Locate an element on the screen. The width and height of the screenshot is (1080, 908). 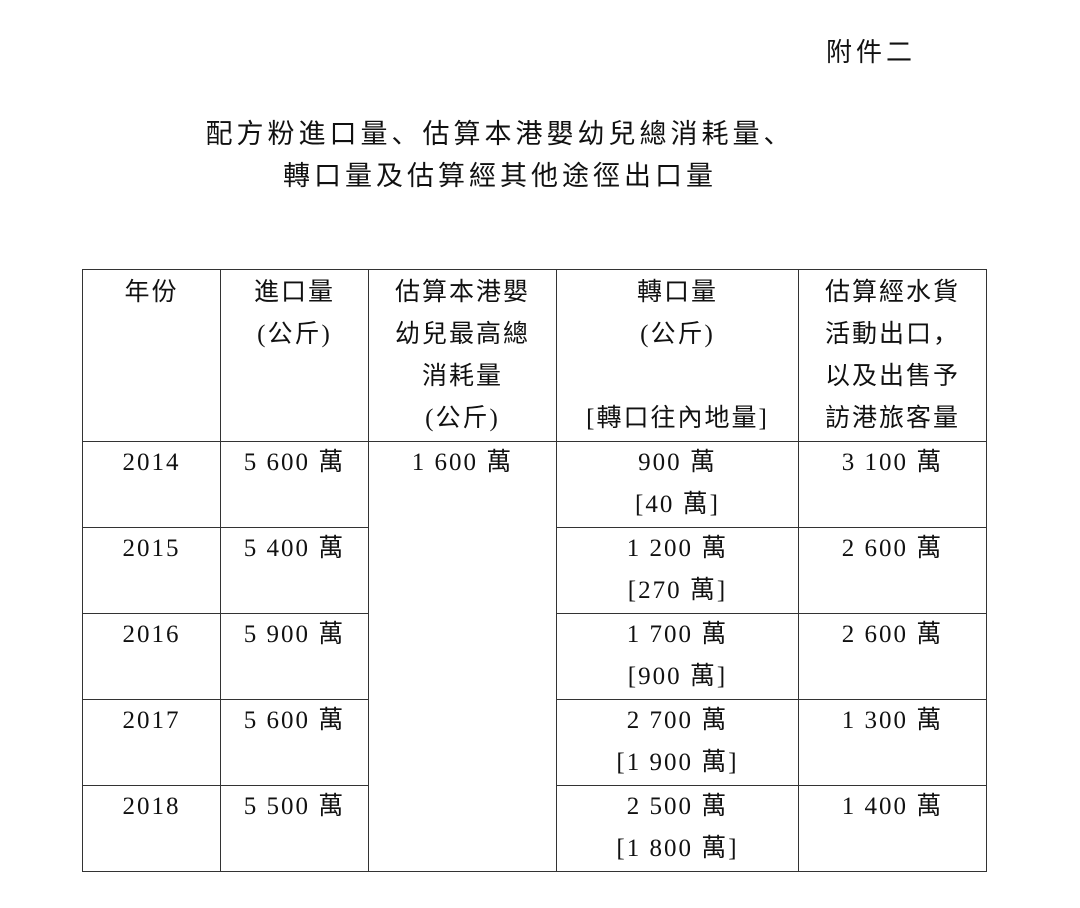
table-row: 2016 5 900 萬 1 700 萬 [900 萬] 2 600 萬 is located at coordinates (534, 656).